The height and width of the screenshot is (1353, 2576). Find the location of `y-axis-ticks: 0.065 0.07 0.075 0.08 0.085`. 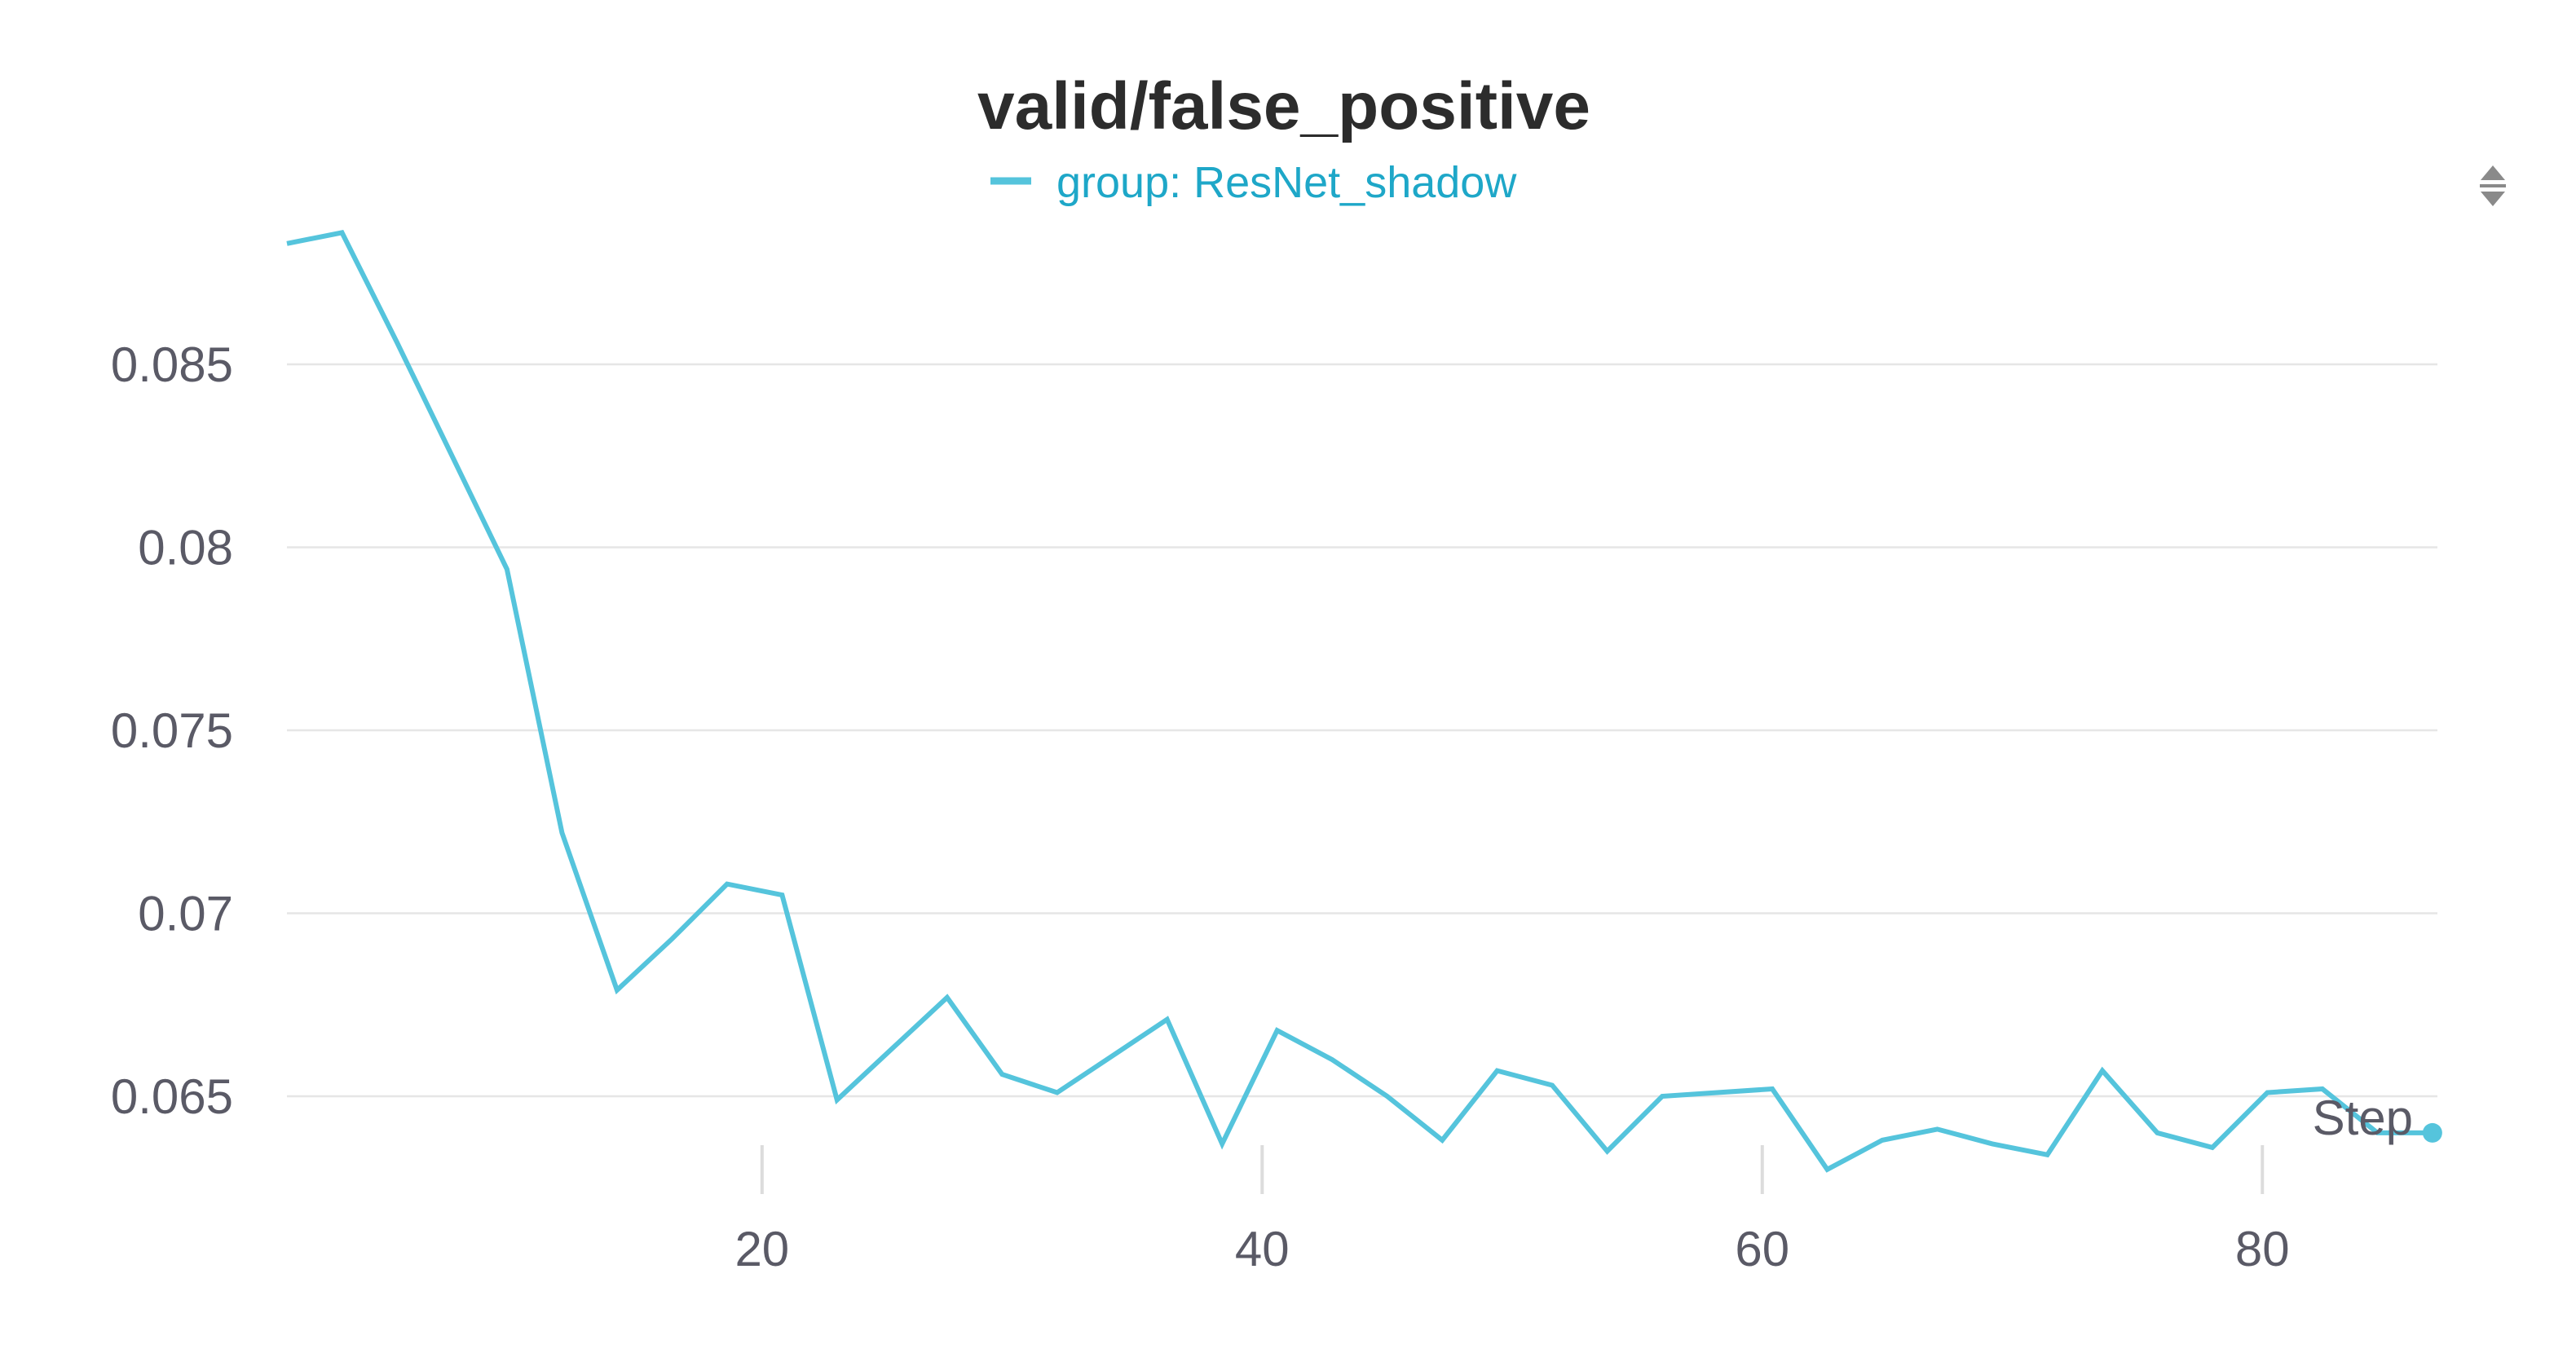

y-axis-ticks: 0.065 0.07 0.075 0.08 0.085 is located at coordinates (172, 730).